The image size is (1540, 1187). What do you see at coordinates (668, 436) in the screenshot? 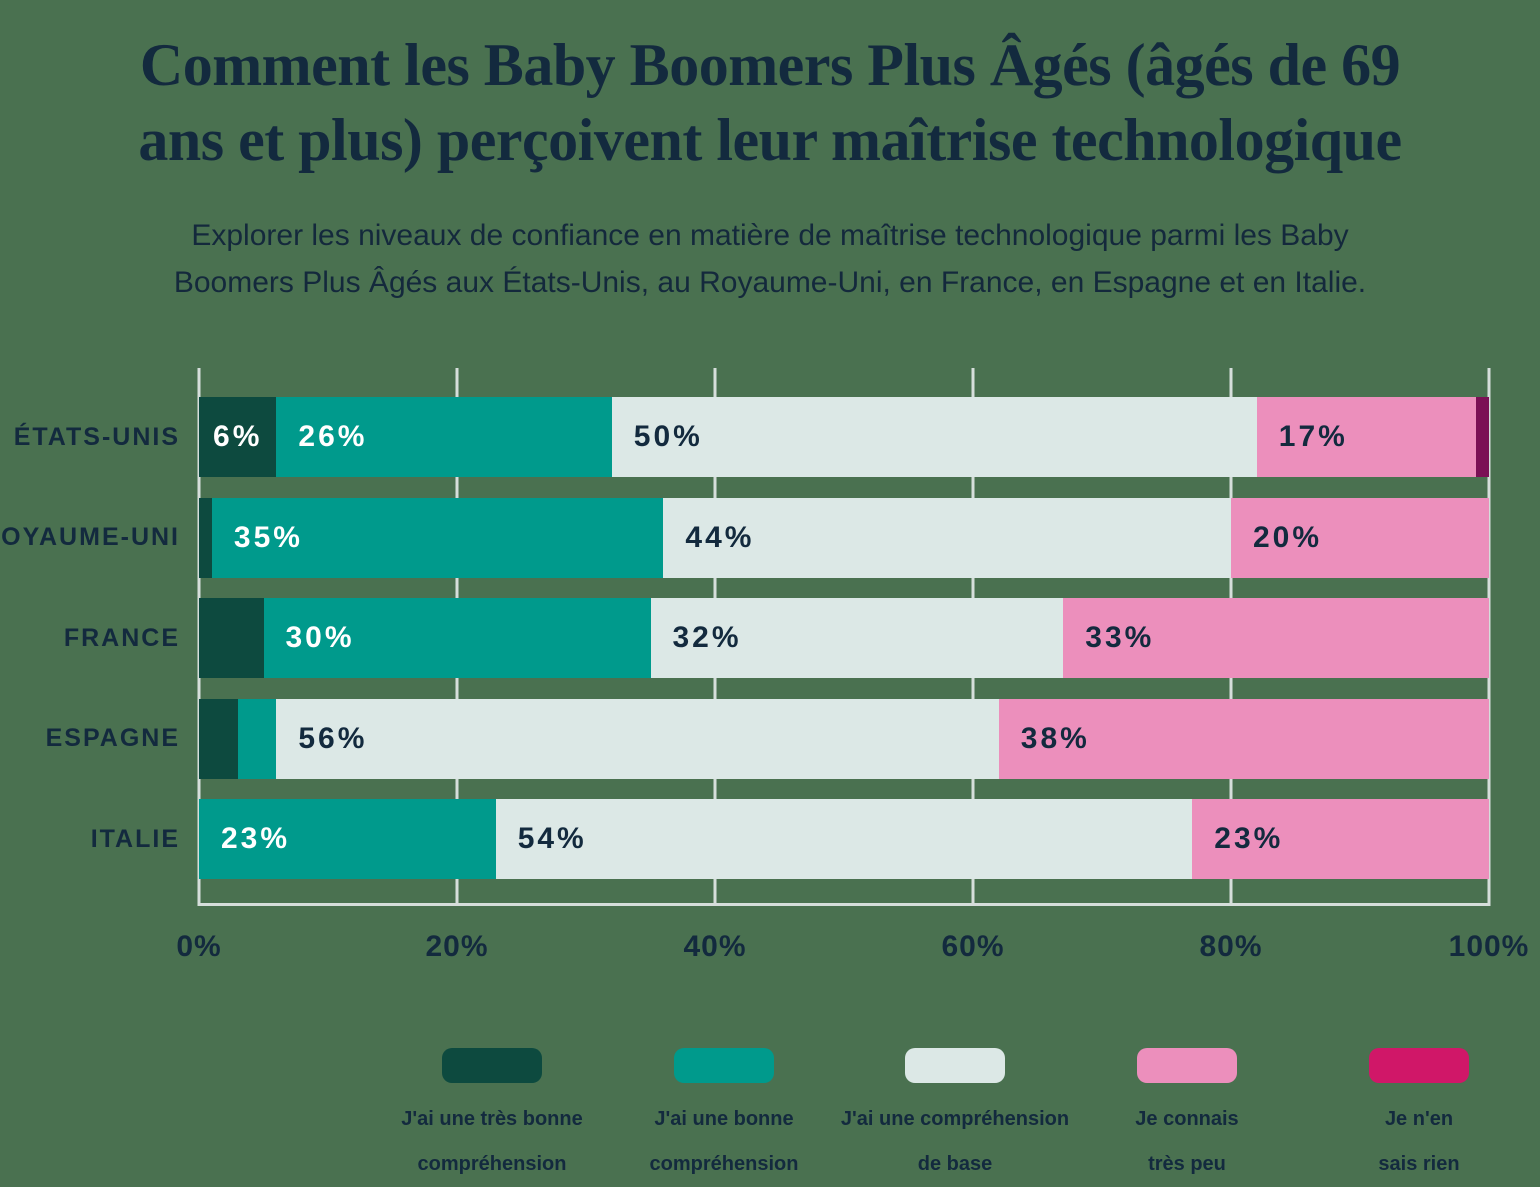
I see `bar-value-label: 50%` at bounding box center [668, 436].